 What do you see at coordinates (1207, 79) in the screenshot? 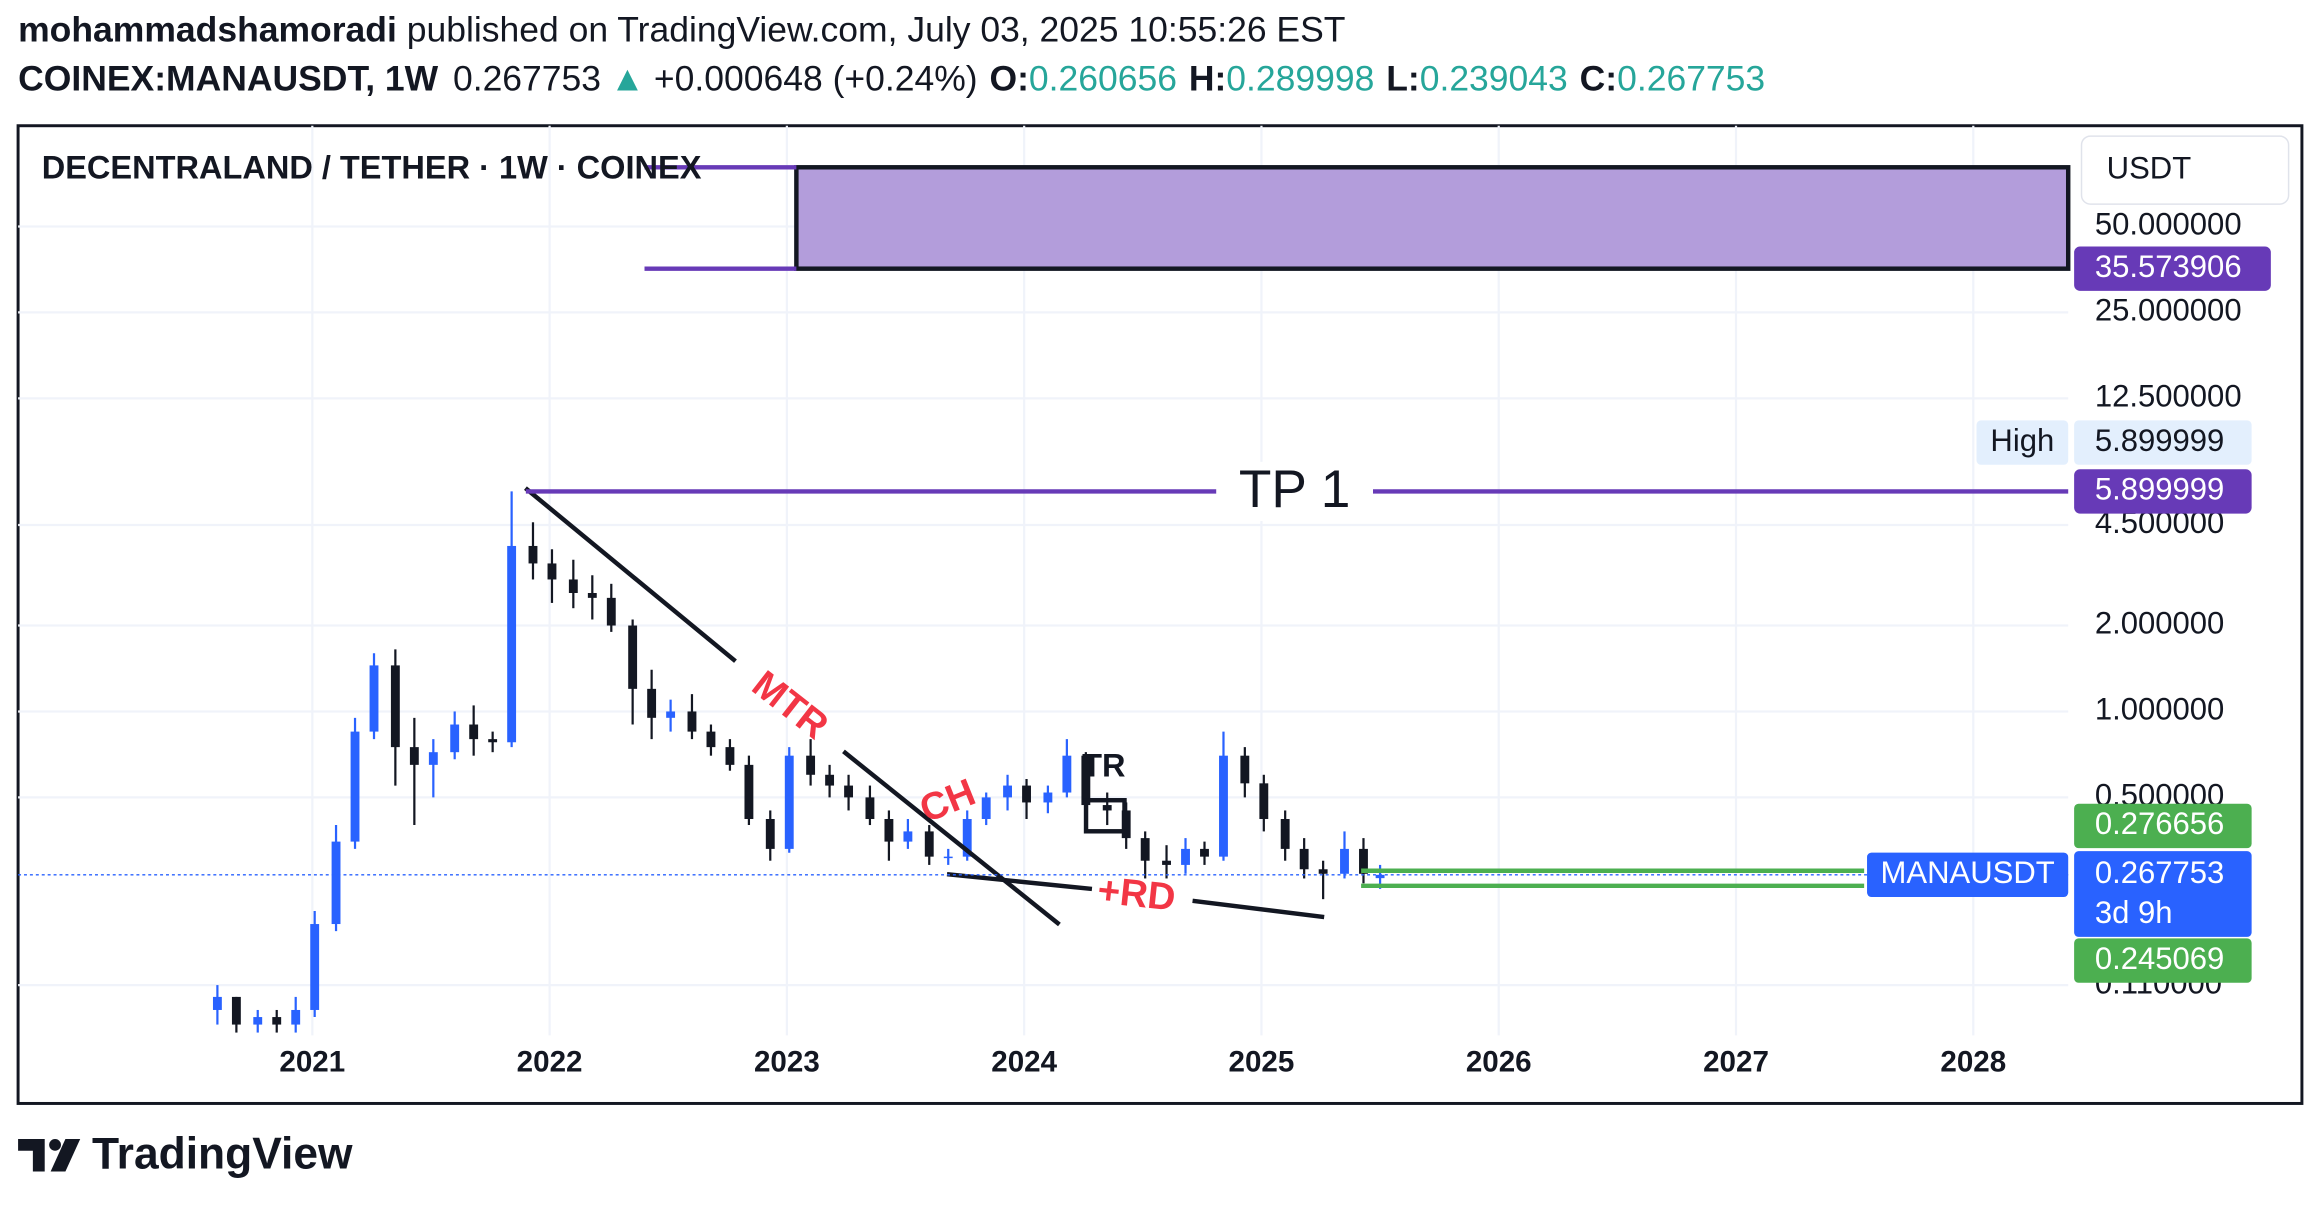
I see `high-key: H:` at bounding box center [1207, 79].